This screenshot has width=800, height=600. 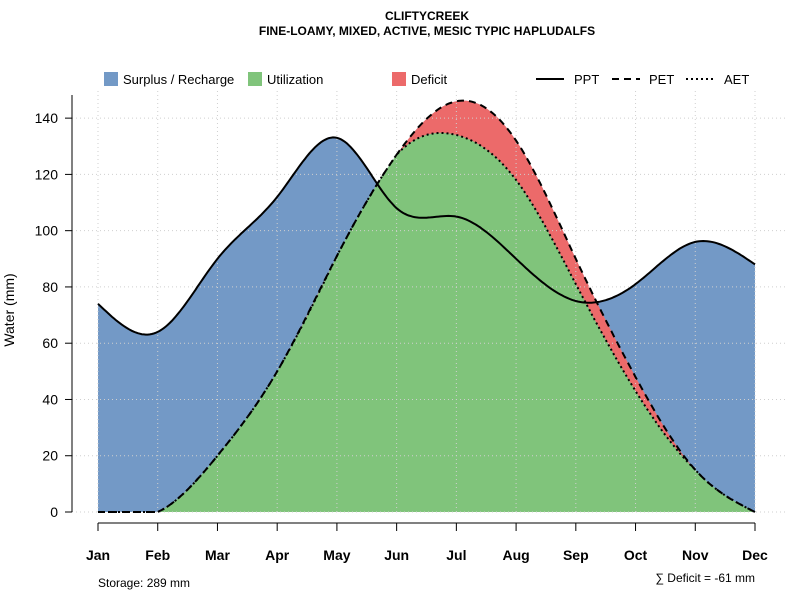 What do you see at coordinates (705, 578) in the screenshot?
I see `deficit-note: ∑ Deficit = -61 mm` at bounding box center [705, 578].